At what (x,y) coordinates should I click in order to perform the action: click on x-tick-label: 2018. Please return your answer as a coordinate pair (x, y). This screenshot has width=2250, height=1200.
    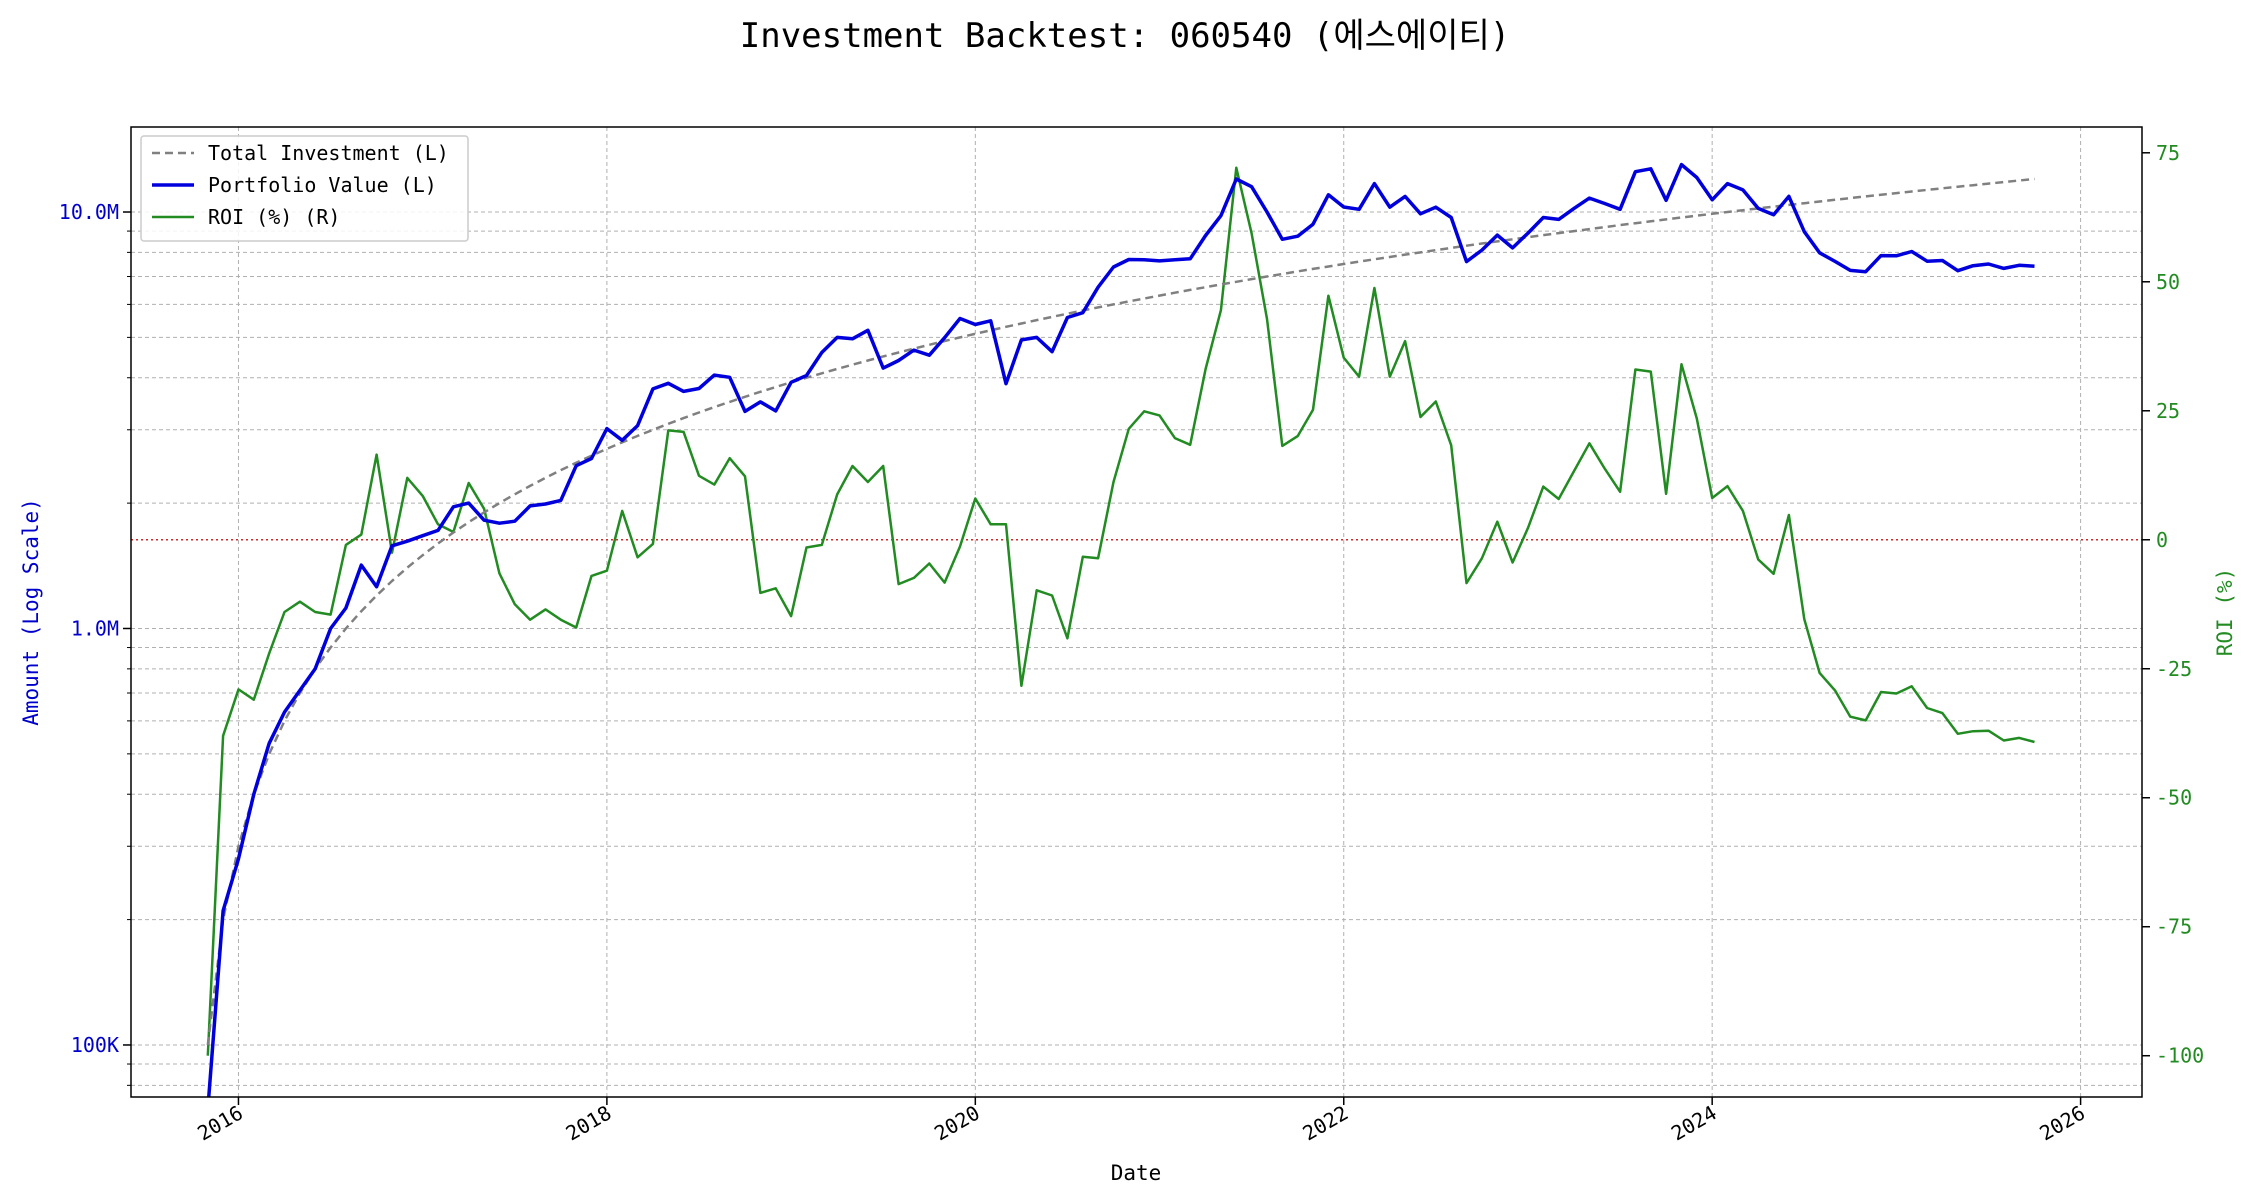
    Looking at the image, I should click on (589, 1123).